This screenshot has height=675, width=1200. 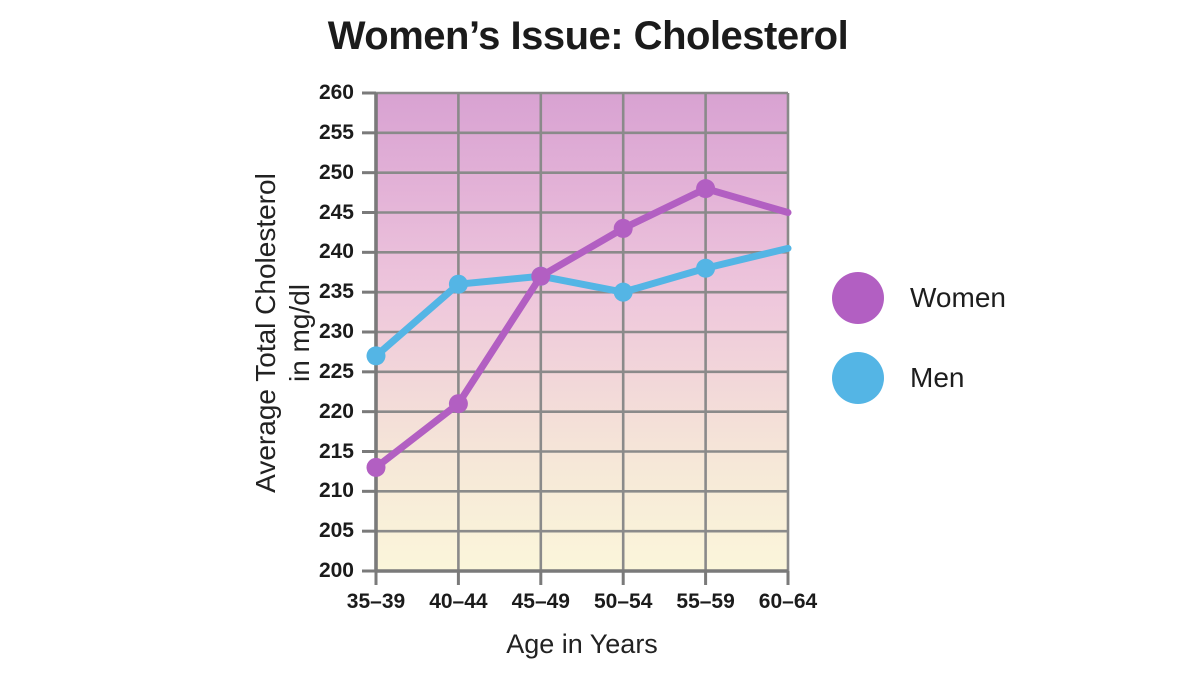 I want to click on chart-title: Women’s Issue: Cholesterol, so click(x=588, y=36).